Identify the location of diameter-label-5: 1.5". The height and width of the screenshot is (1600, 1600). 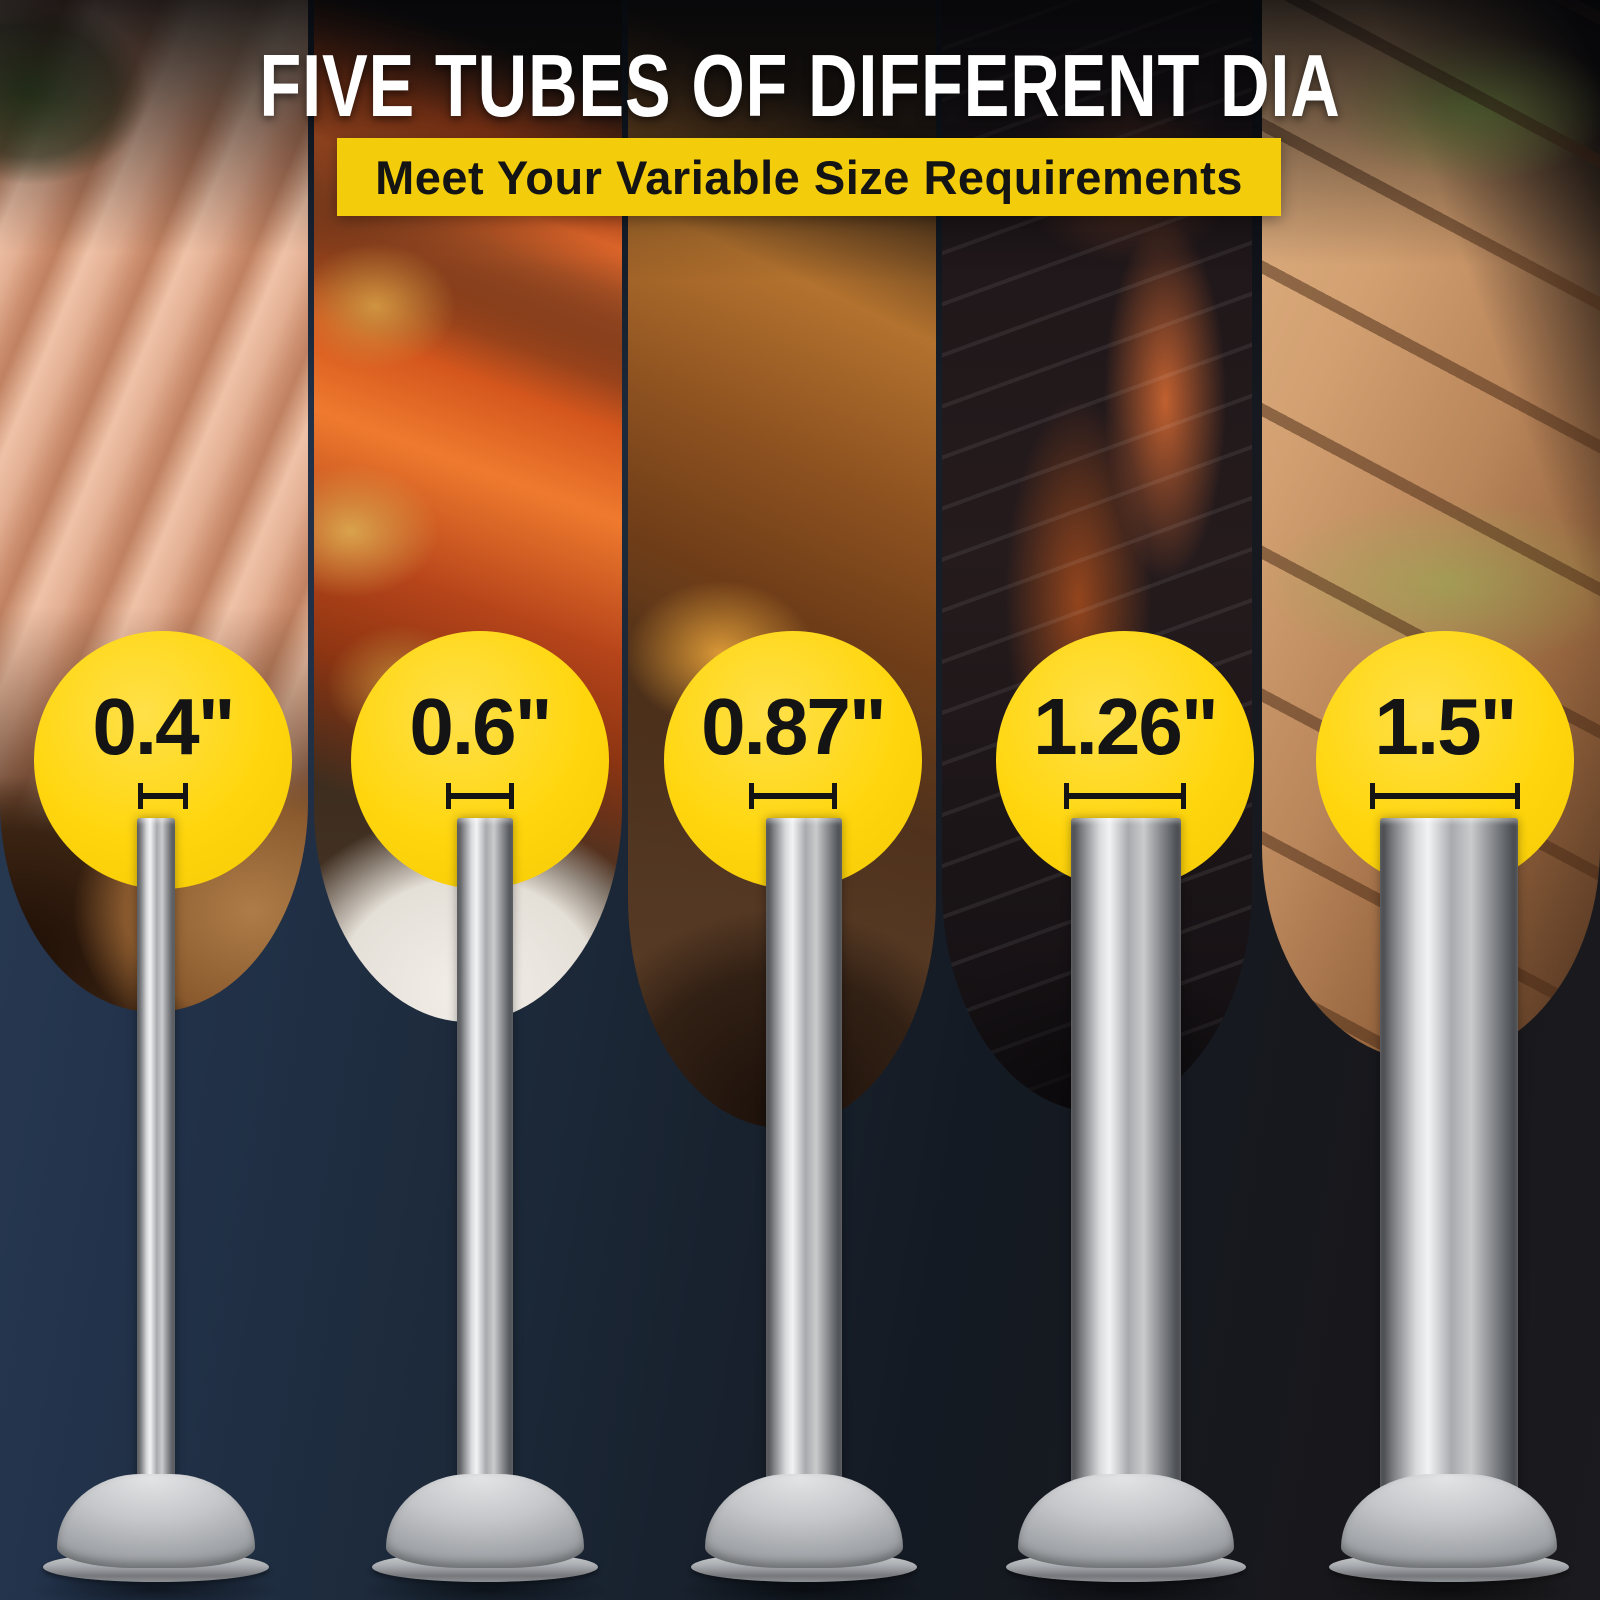
(1445, 726).